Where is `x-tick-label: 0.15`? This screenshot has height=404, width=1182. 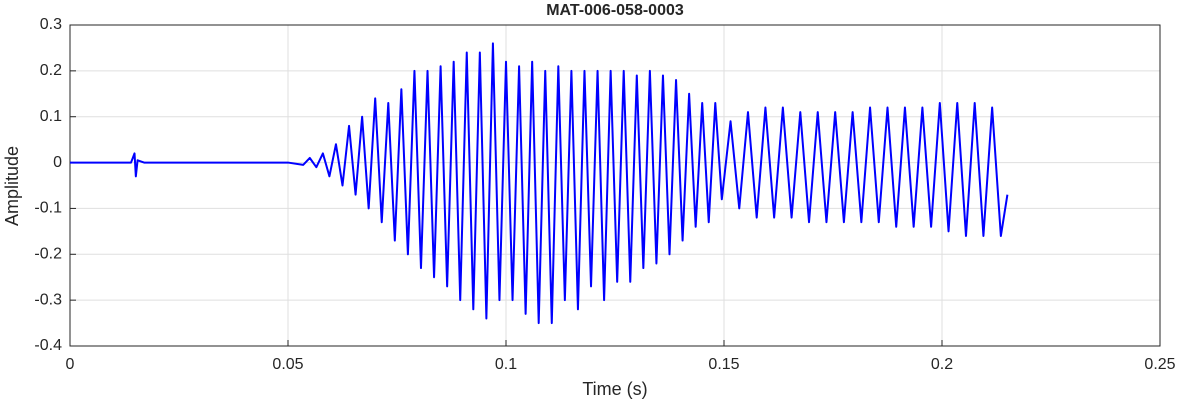 x-tick-label: 0.15 is located at coordinates (723, 364).